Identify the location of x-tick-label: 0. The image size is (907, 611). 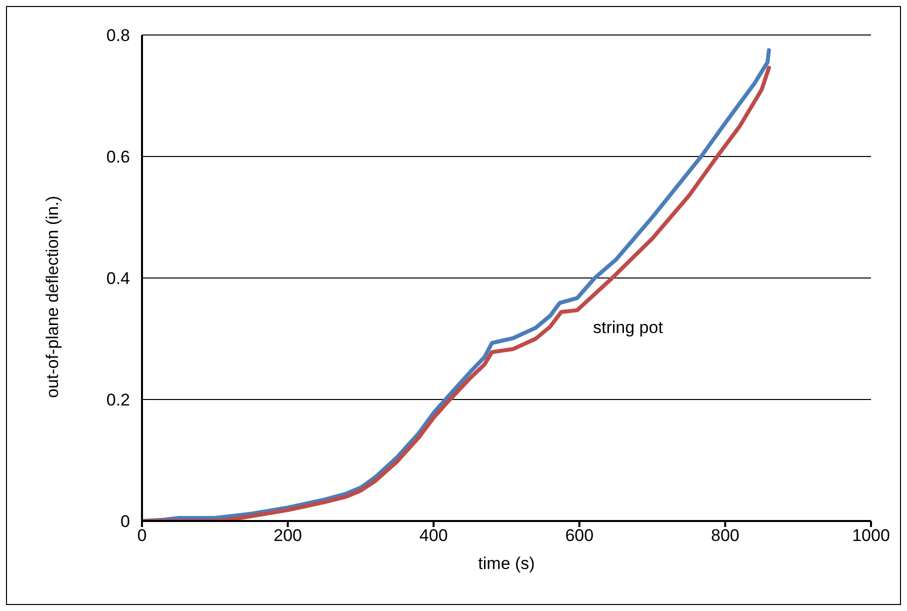
(142, 536).